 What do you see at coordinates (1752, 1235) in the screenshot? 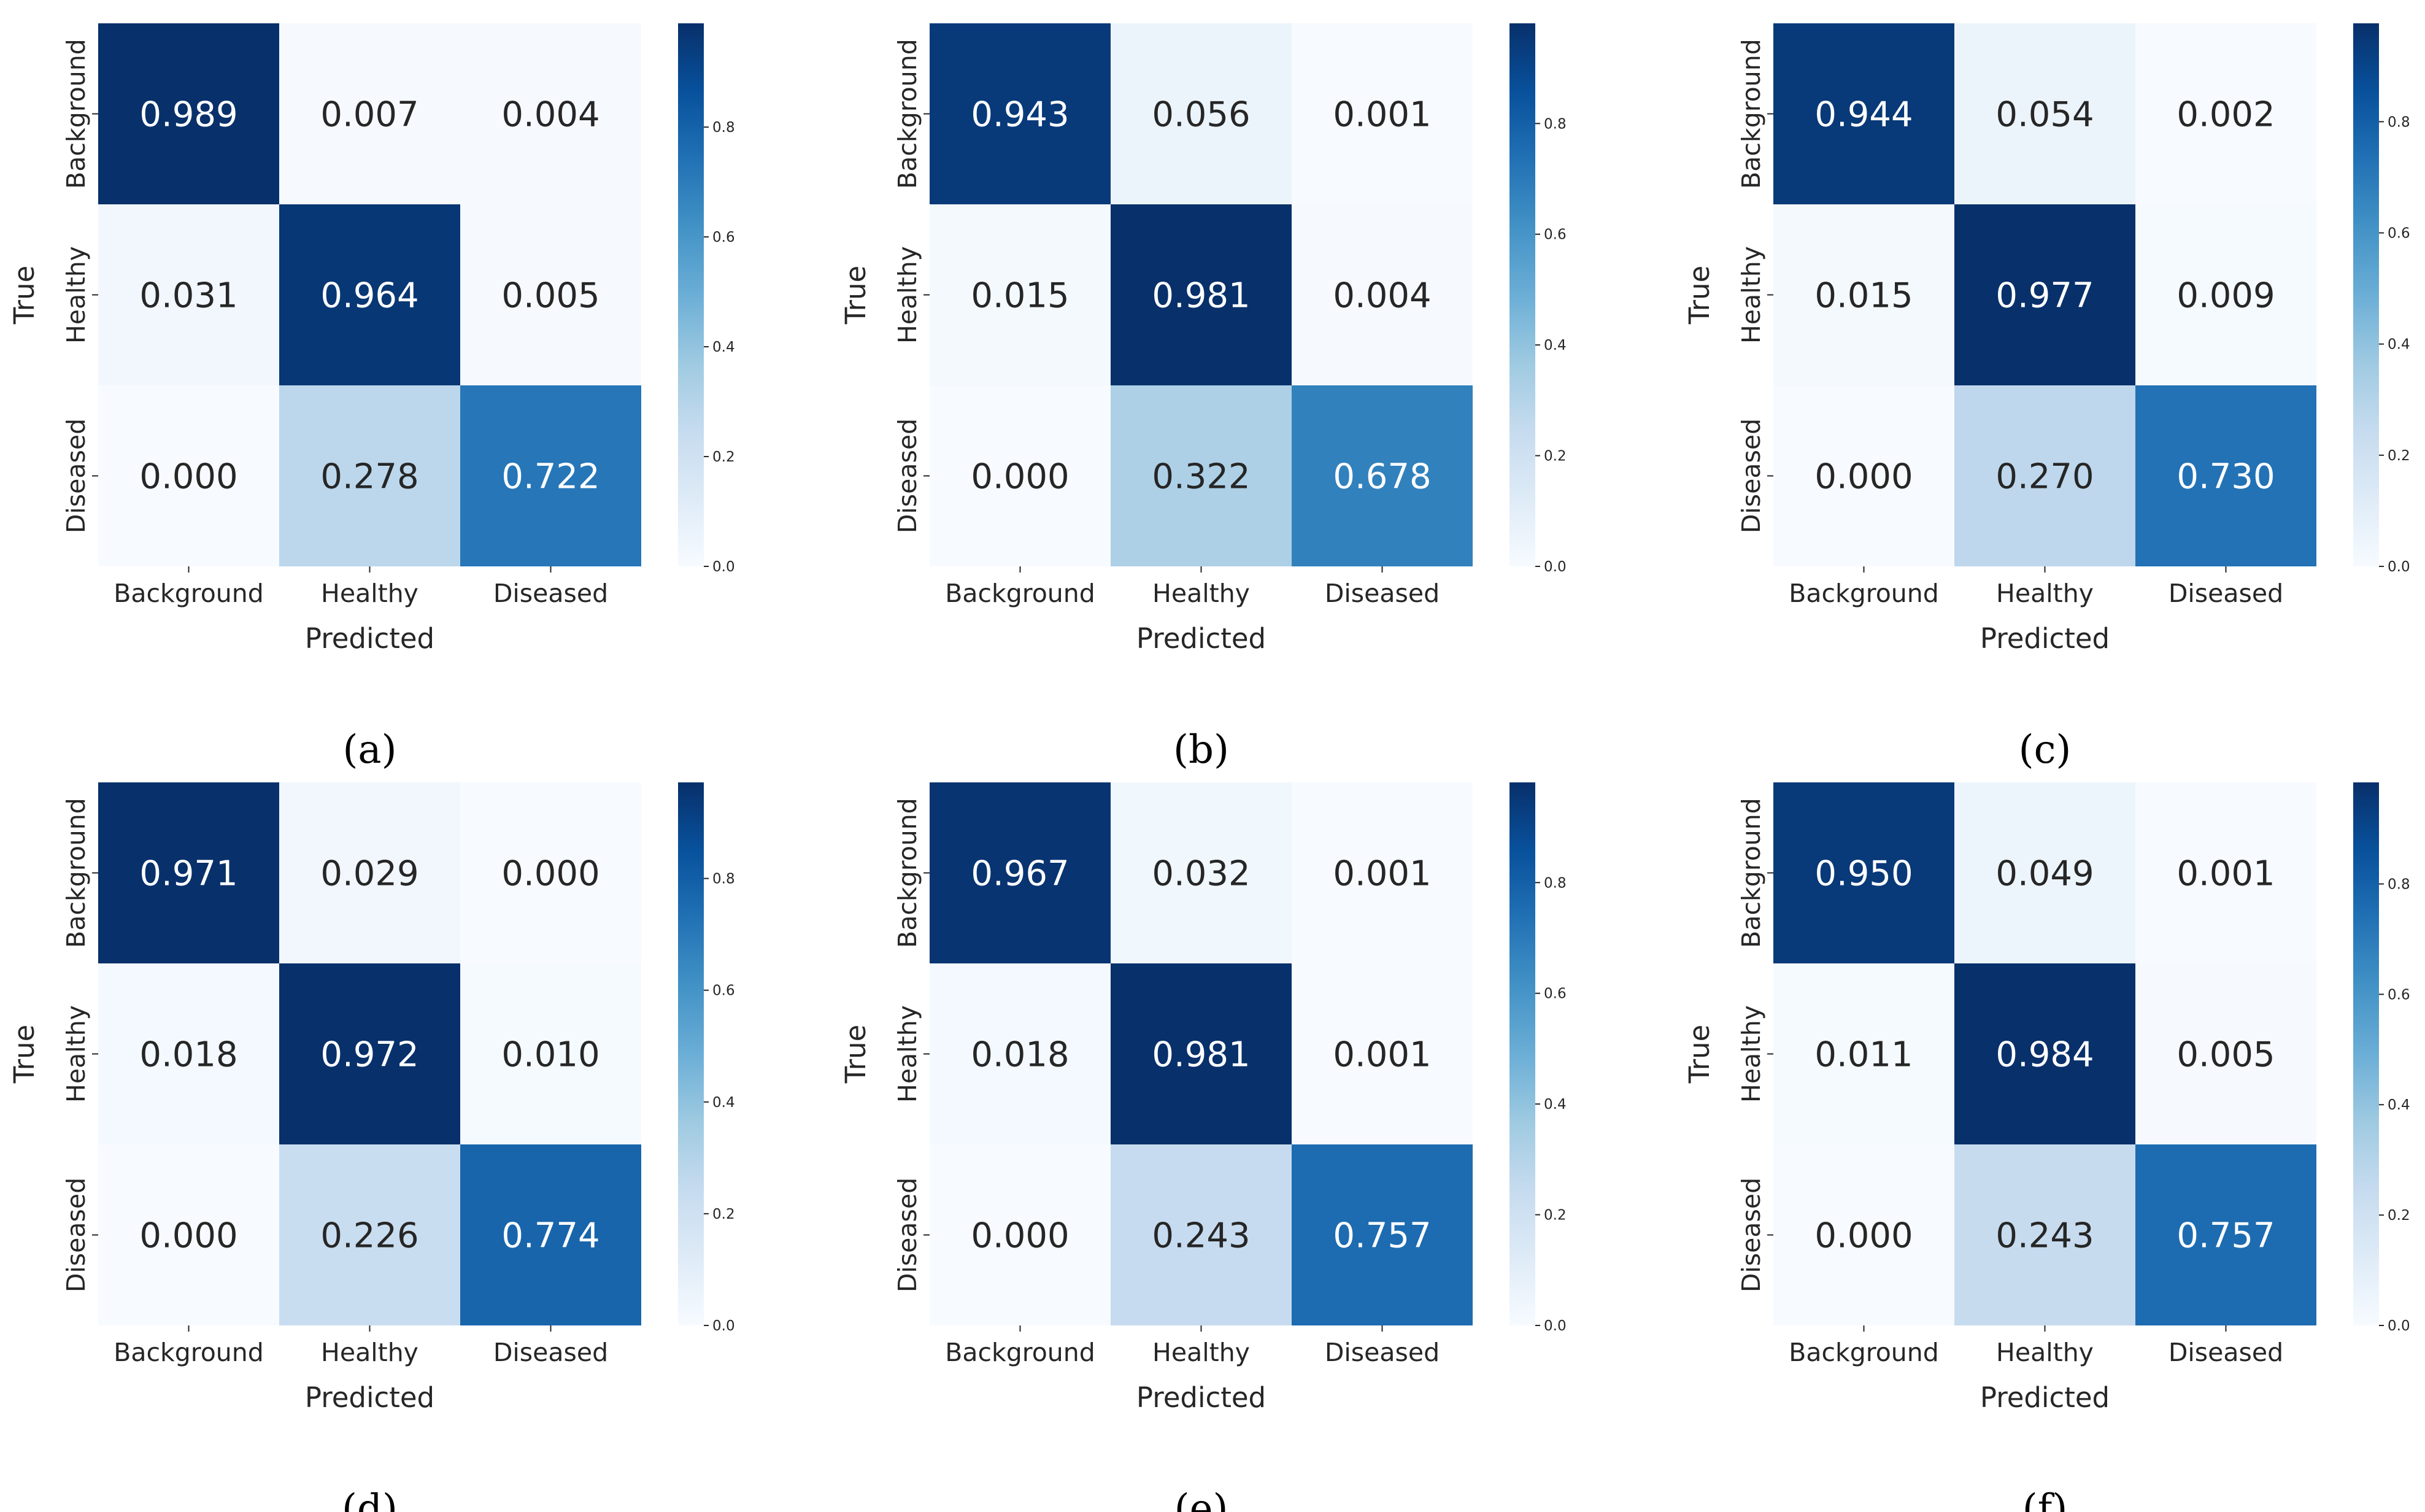
I see `y-tick-label: Diseased` at bounding box center [1752, 1235].